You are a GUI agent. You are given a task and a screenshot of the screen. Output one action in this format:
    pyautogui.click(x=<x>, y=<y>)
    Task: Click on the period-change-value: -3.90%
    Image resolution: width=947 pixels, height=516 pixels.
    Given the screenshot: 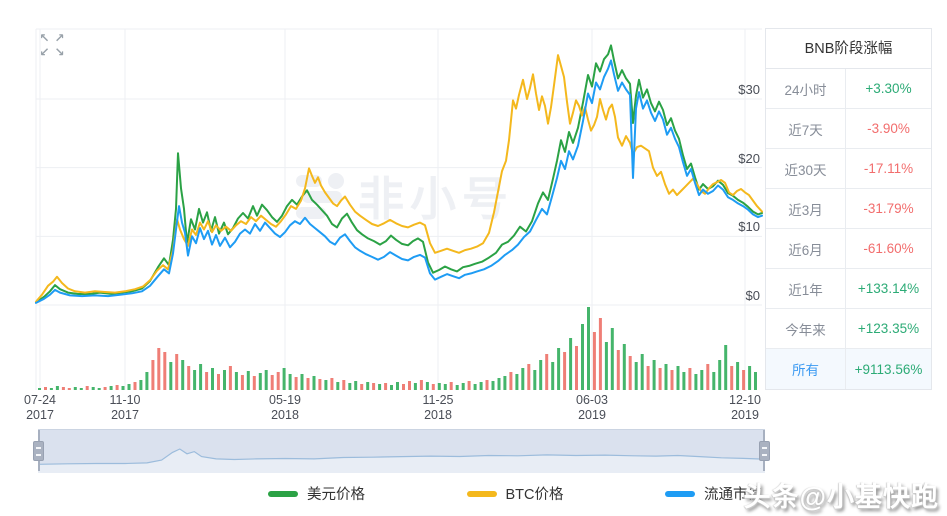 What is the action you would take?
    pyautogui.click(x=888, y=128)
    